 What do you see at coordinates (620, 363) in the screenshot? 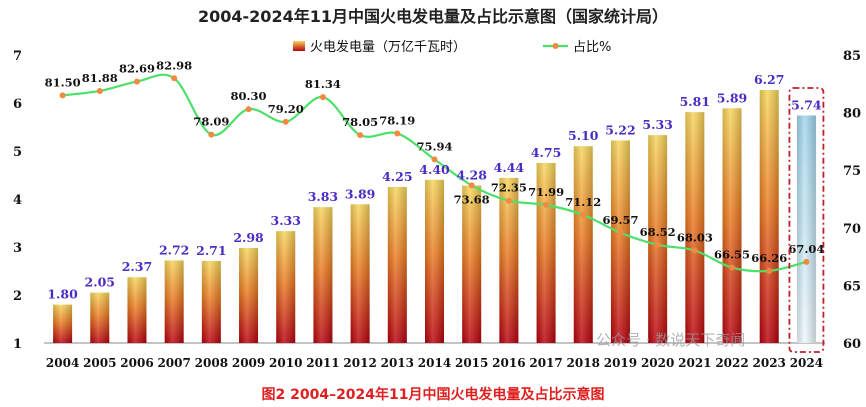
I see `x-axis-tick: 2019` at bounding box center [620, 363].